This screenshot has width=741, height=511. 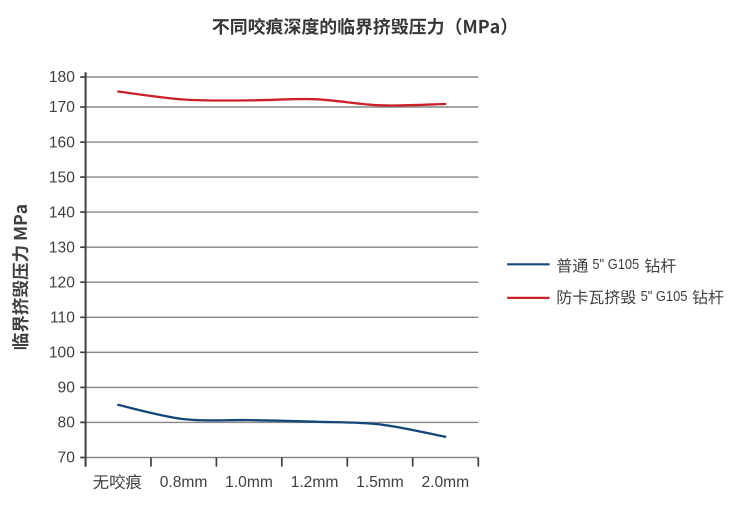 I want to click on svg-text: 1.0mm, so click(x=249, y=482).